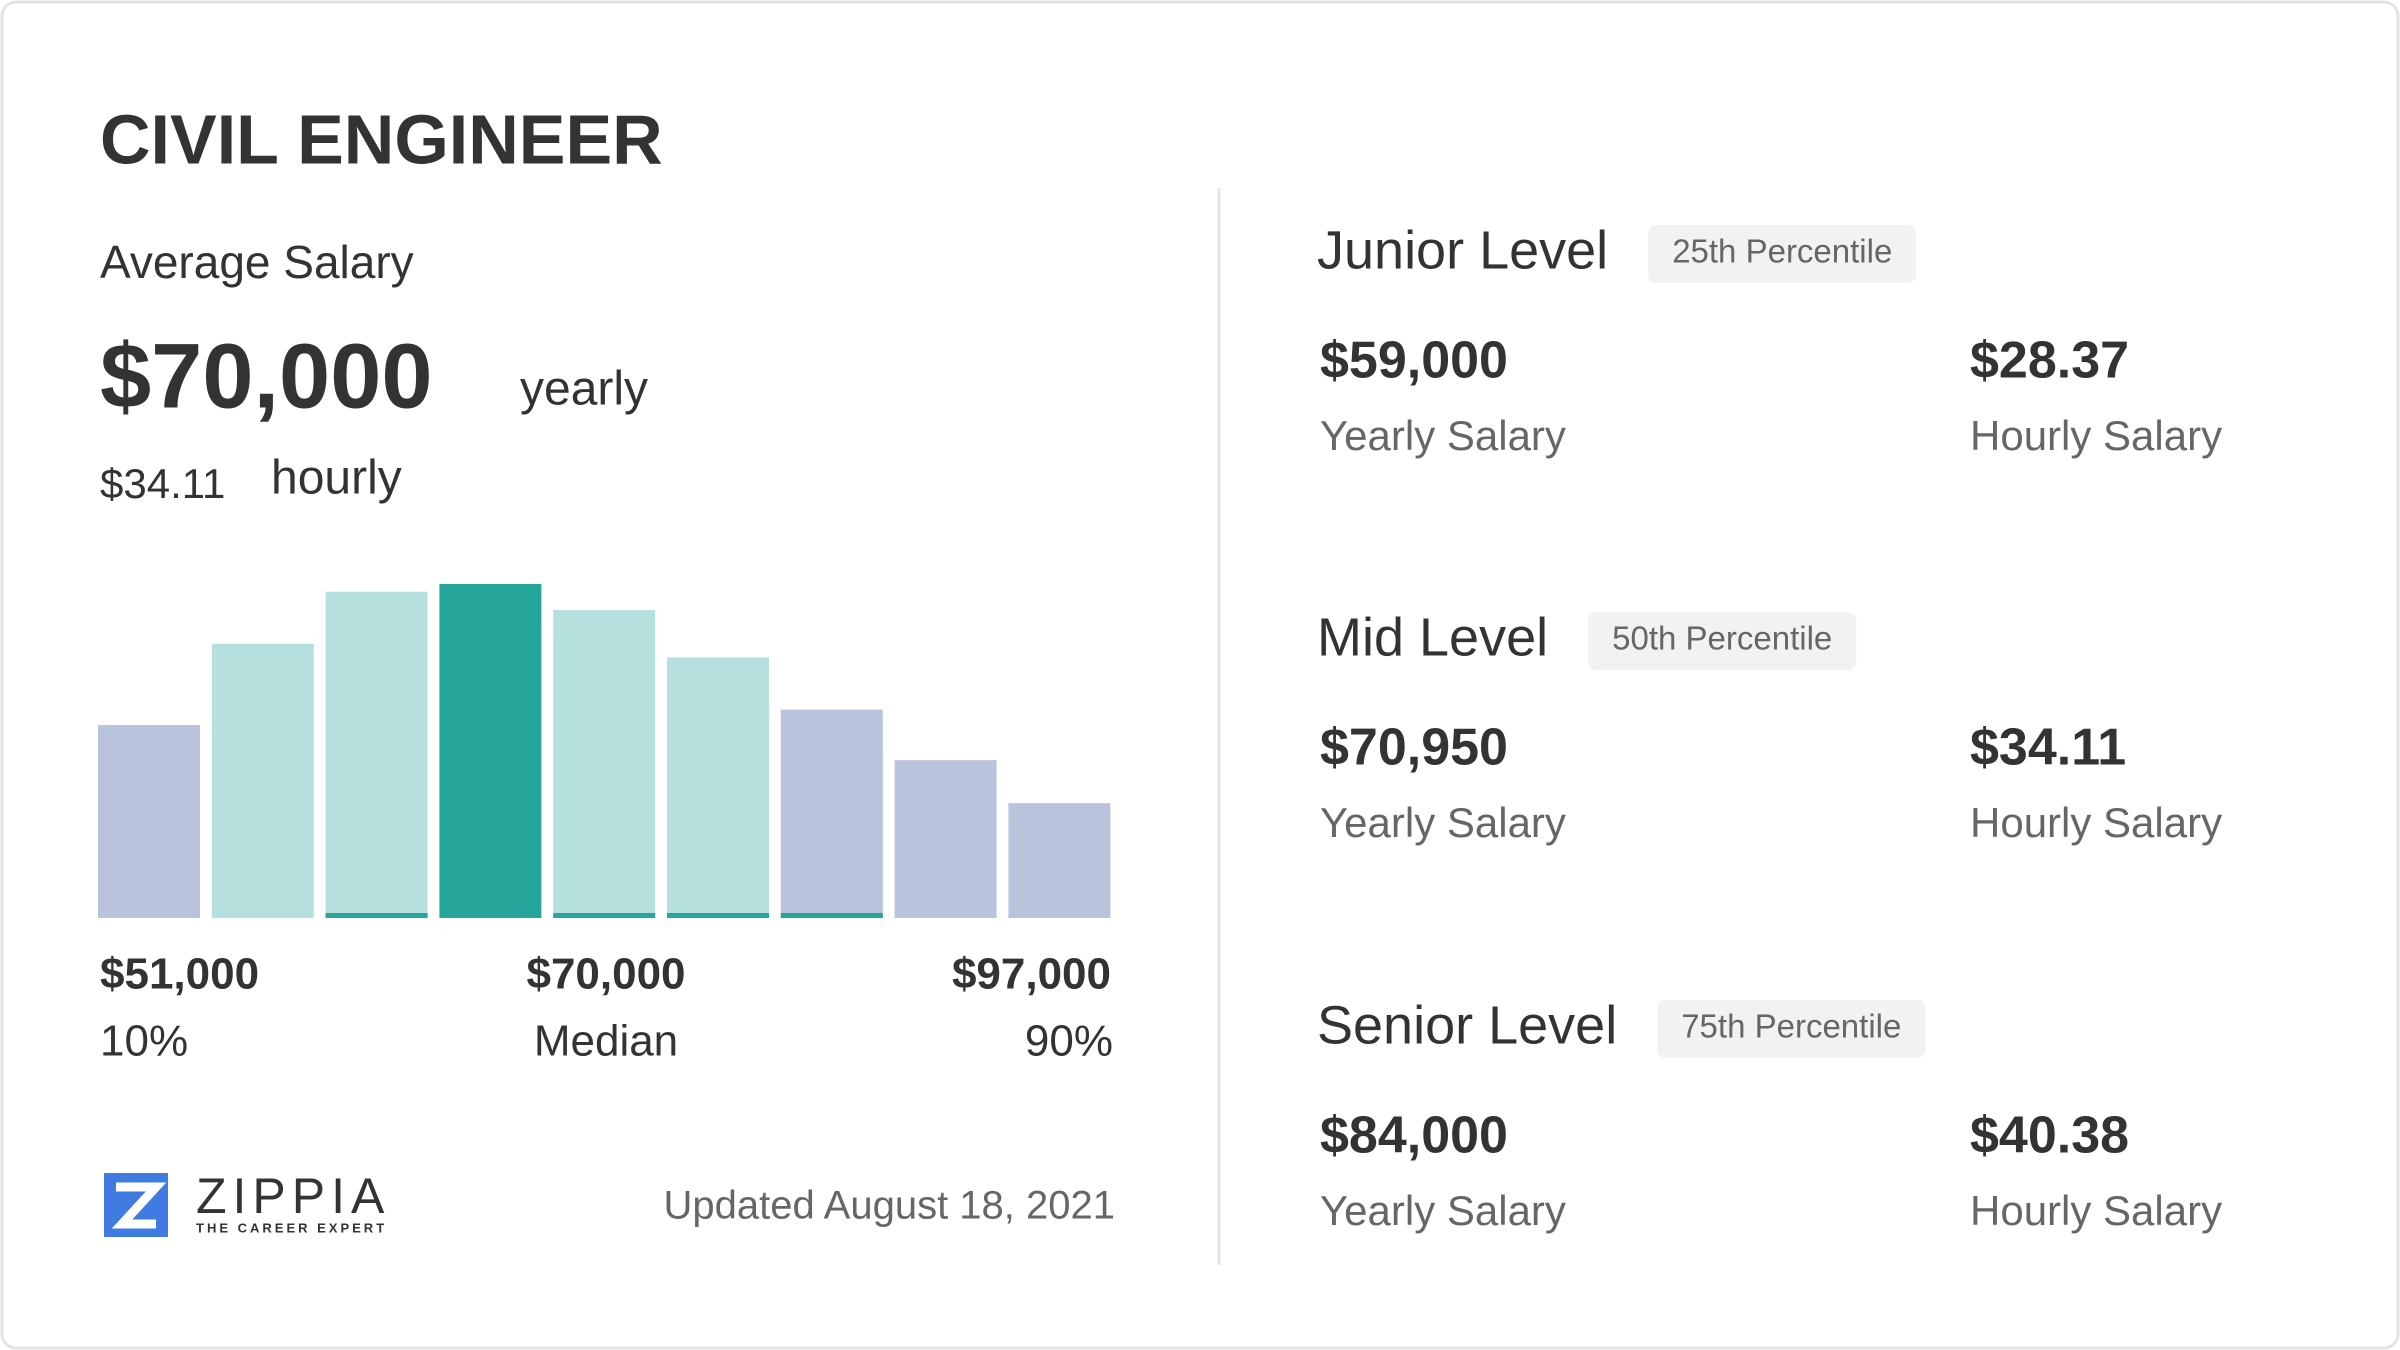  What do you see at coordinates (1414, 1136) in the screenshot?
I see `yearly-salary: $84,000` at bounding box center [1414, 1136].